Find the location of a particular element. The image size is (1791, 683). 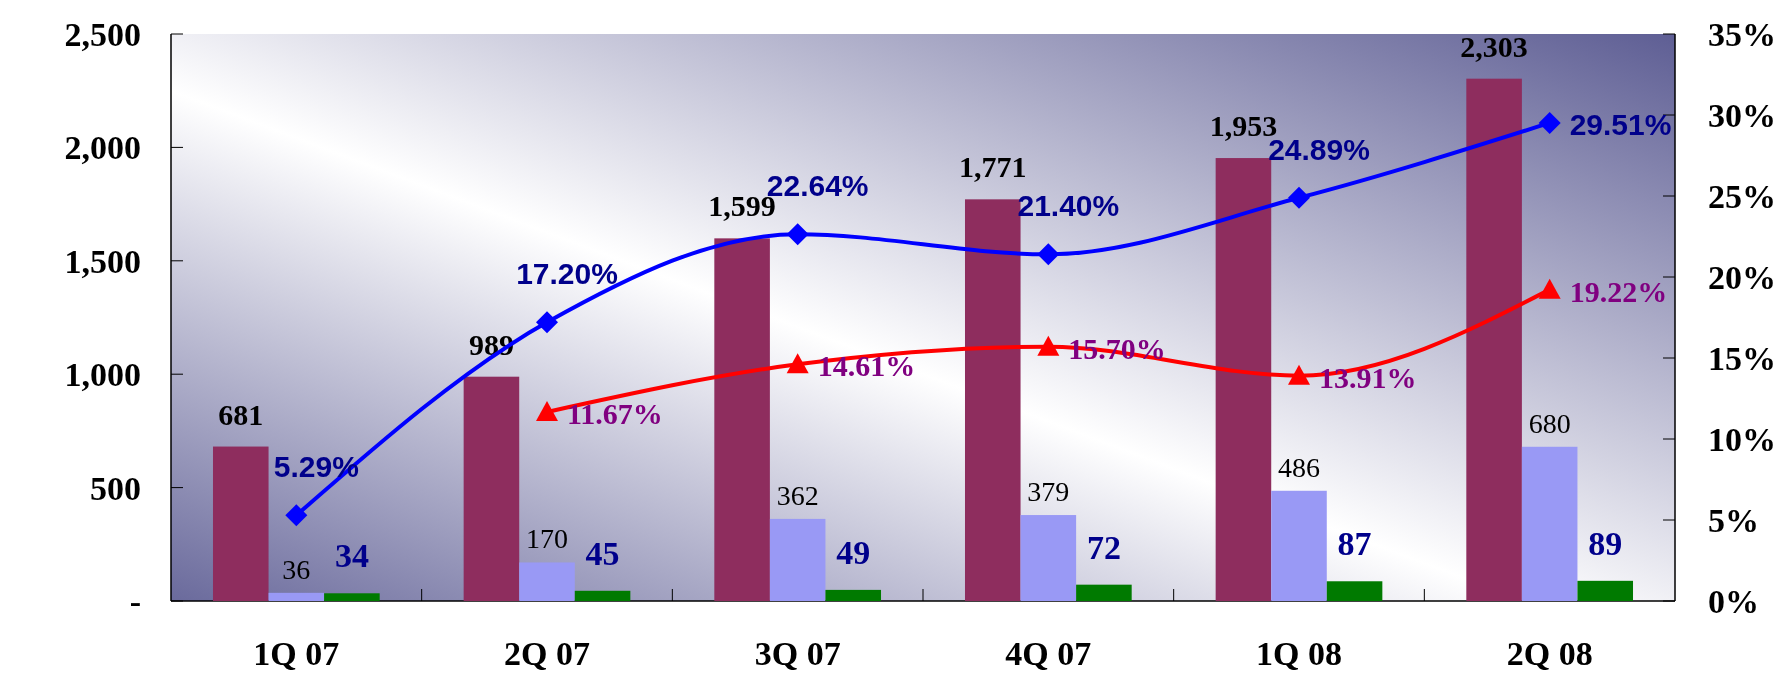

x-tick-label: 2Q 08 is located at coordinates (1549, 653).